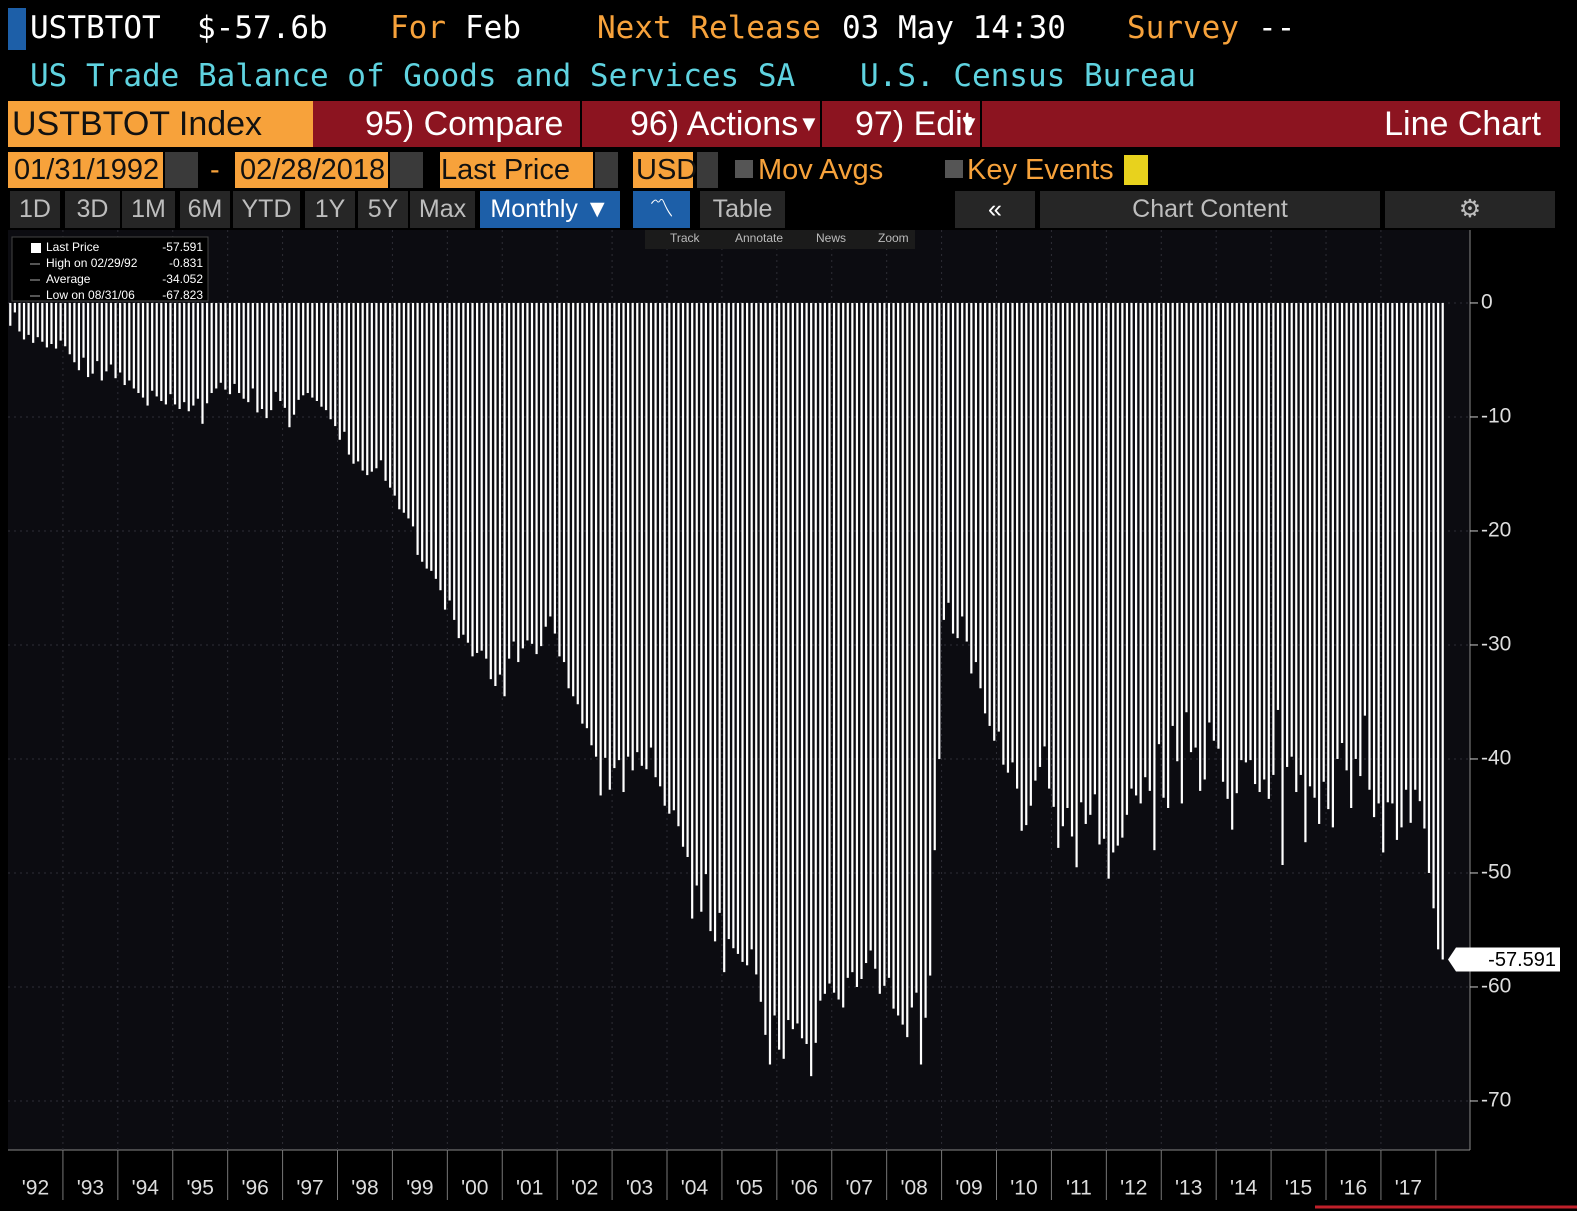 The width and height of the screenshot is (1577, 1211). What do you see at coordinates (137, 124) in the screenshot?
I see `security: USTBTOT Index` at bounding box center [137, 124].